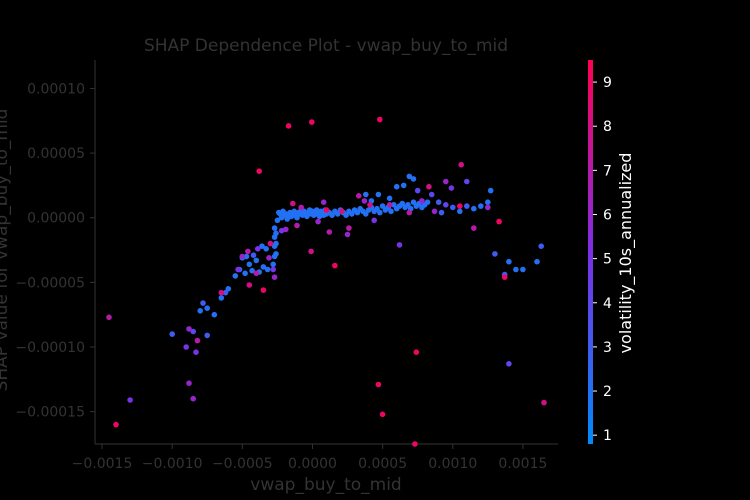 The height and width of the screenshot is (500, 750). I want to click on x-tick-label: 0.0005, so click(382, 464).